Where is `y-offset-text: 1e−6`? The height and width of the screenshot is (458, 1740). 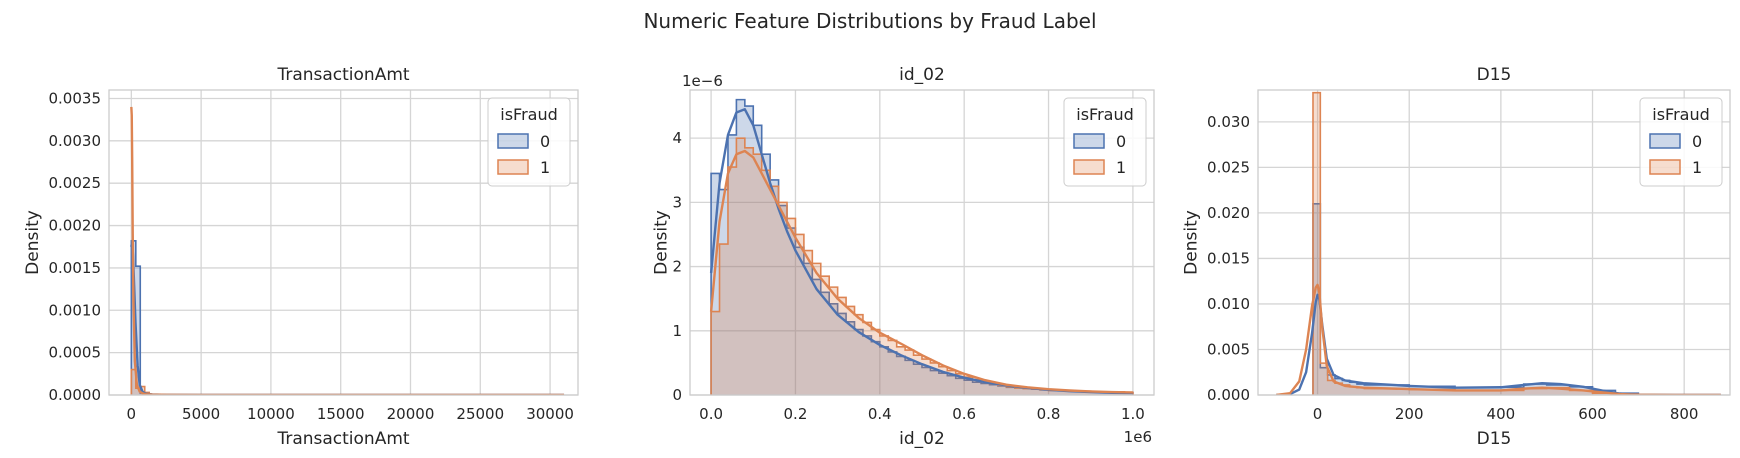 y-offset-text: 1e−6 is located at coordinates (702, 81).